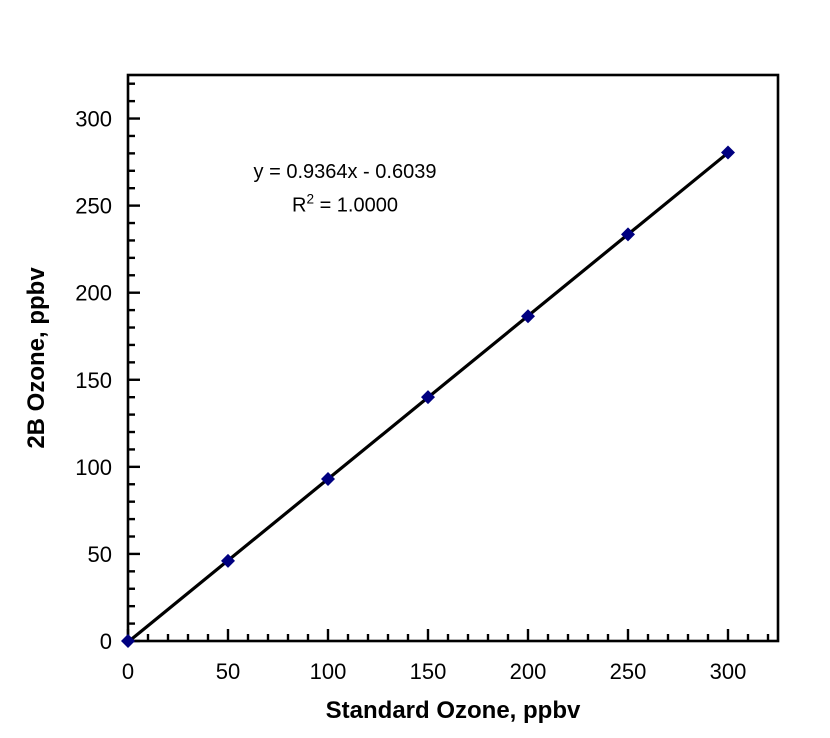 The image size is (830, 738). Describe the element at coordinates (93, 467) in the screenshot. I see `y-axis-tick-label: 100` at that location.